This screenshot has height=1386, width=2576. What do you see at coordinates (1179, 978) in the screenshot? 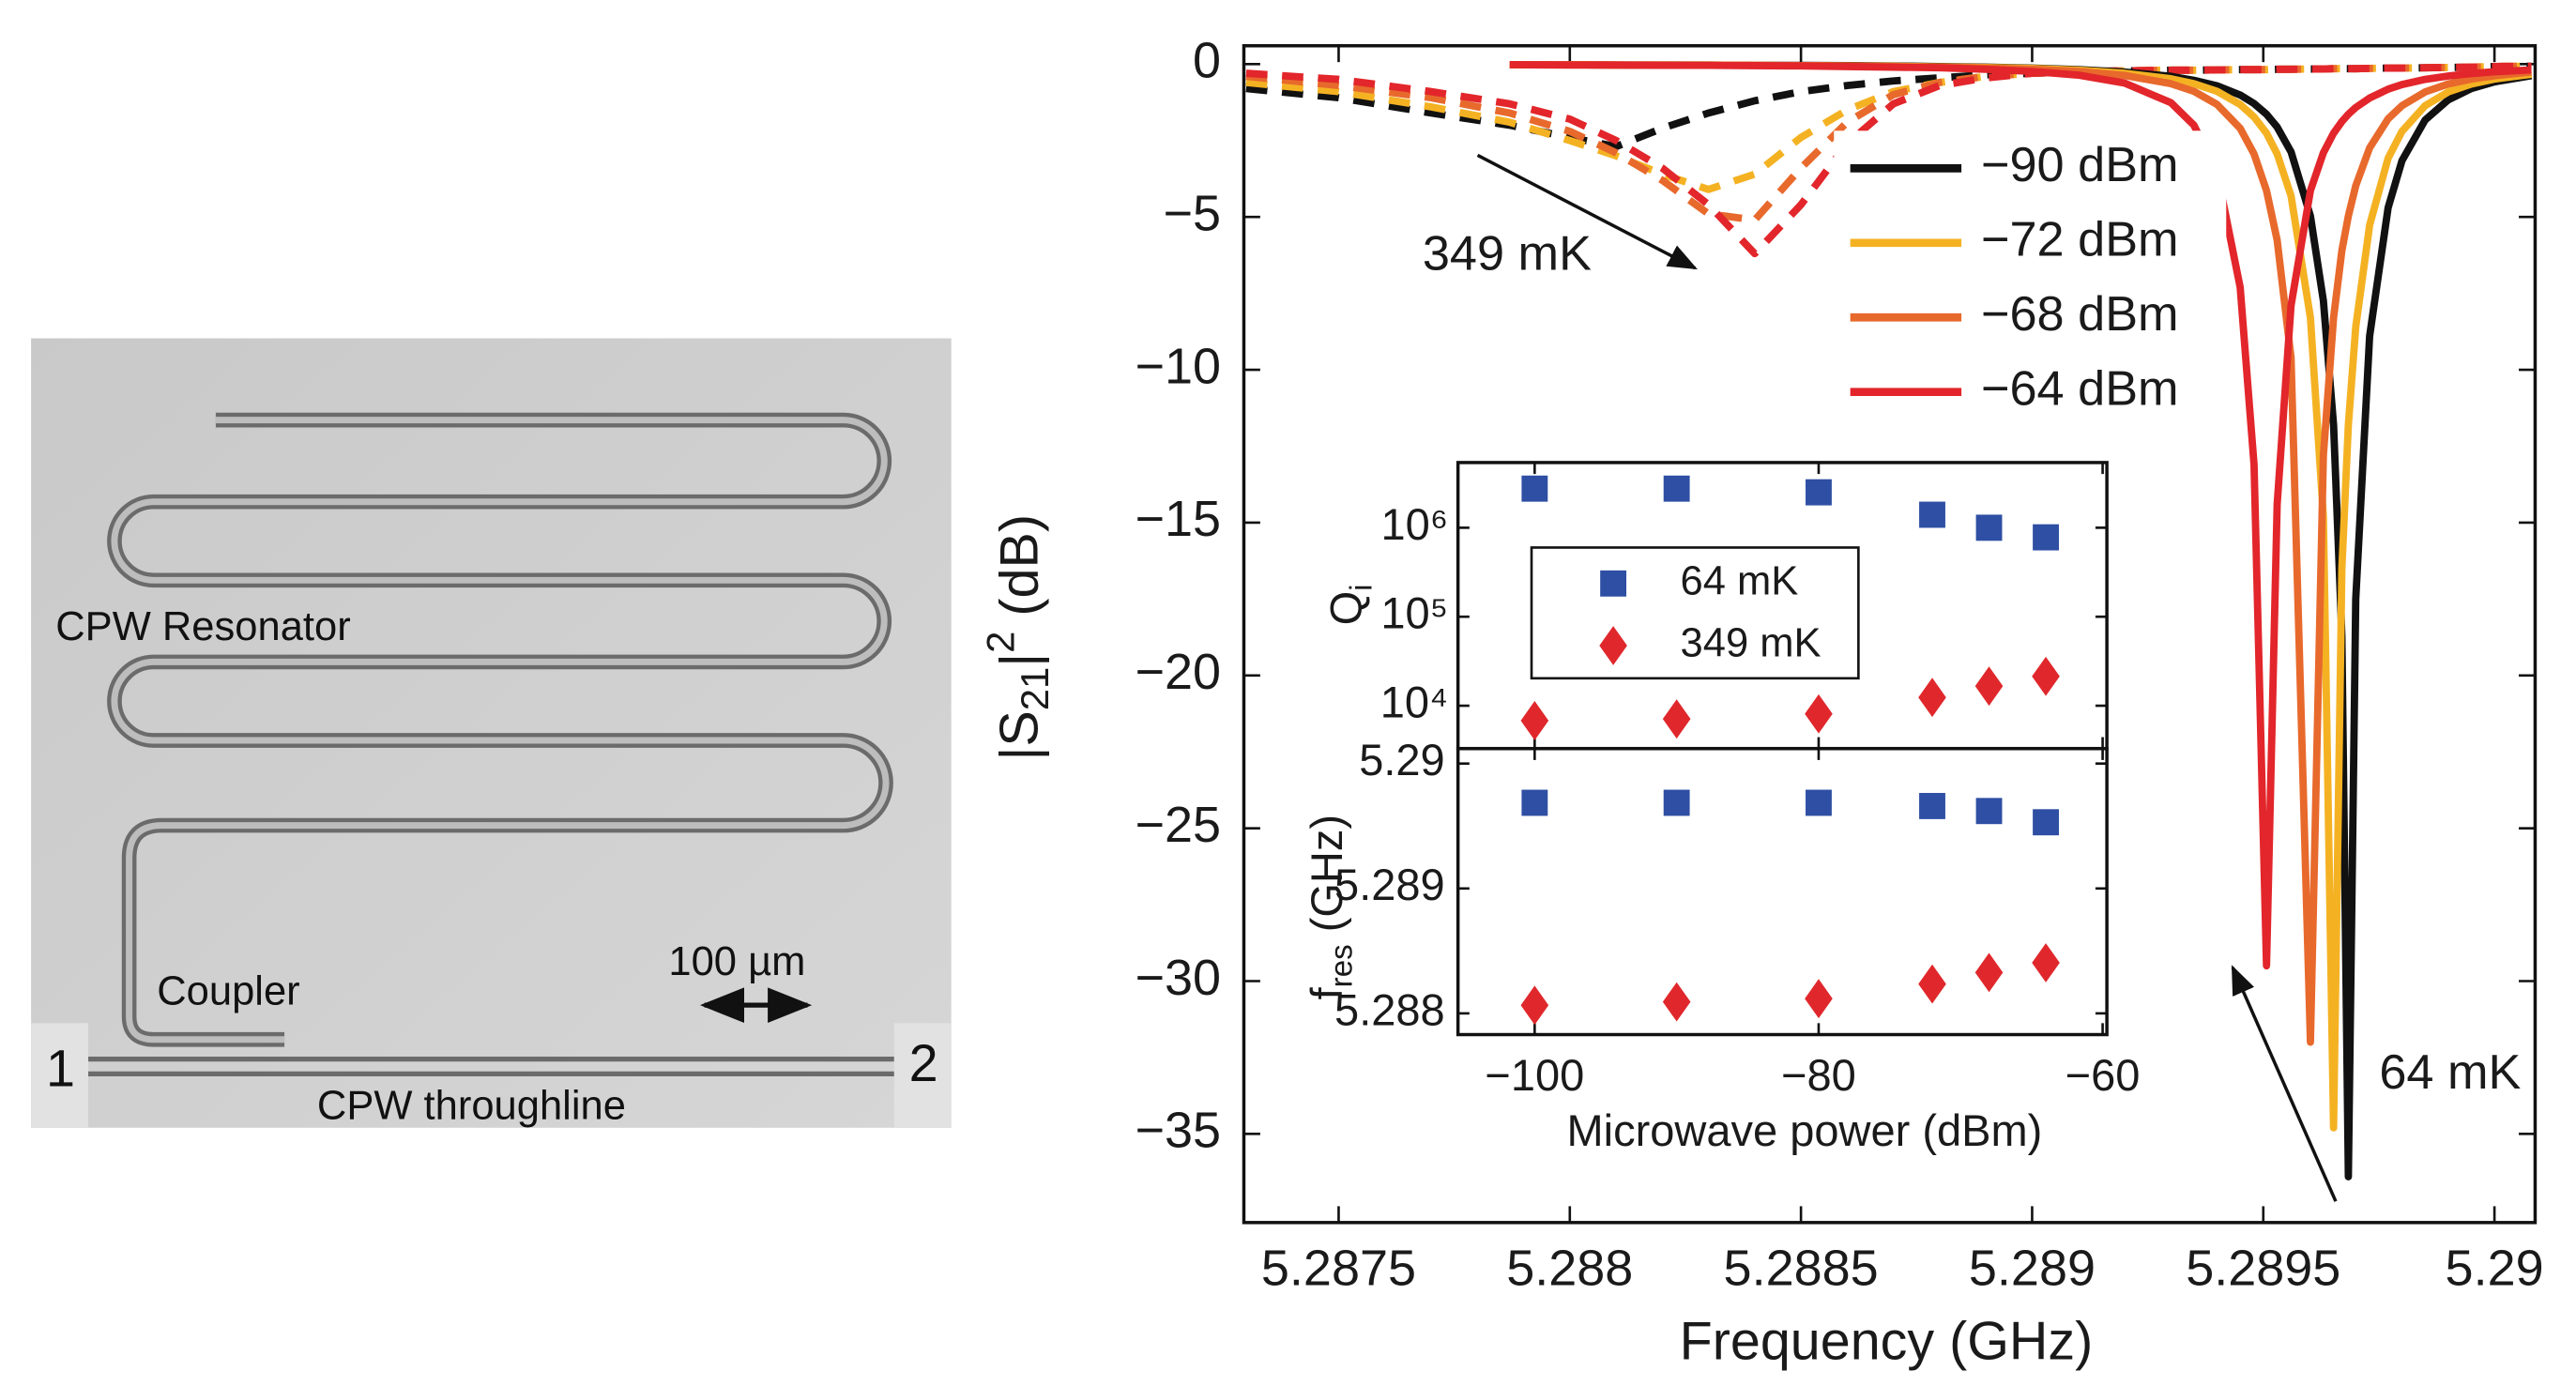
I see `y-tick-label: −30` at bounding box center [1179, 978].